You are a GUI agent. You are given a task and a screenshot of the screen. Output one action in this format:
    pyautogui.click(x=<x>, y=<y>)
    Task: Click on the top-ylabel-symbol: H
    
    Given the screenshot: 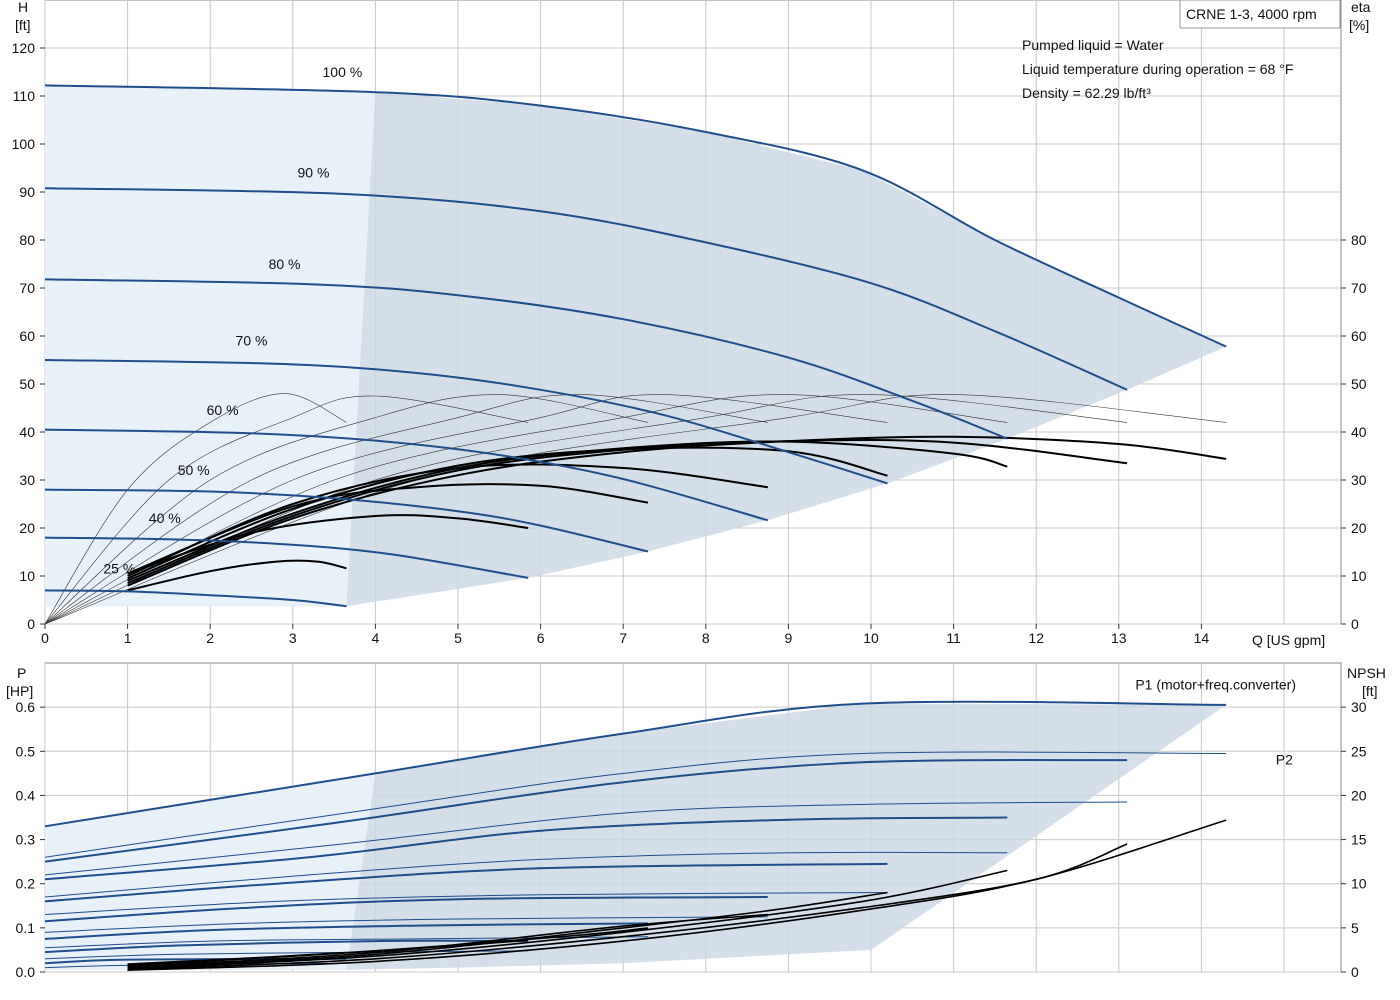 What is the action you would take?
    pyautogui.click(x=23, y=7)
    